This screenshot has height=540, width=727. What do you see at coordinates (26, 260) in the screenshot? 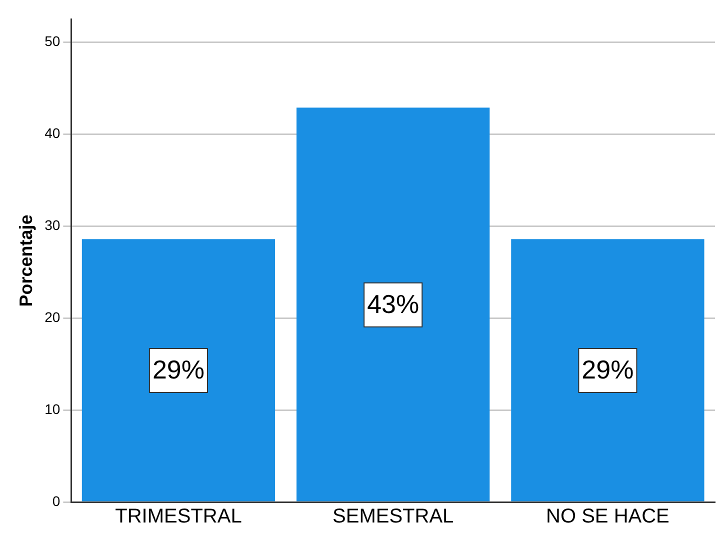
I see `y-axis-title: Porcentaje` at bounding box center [26, 260].